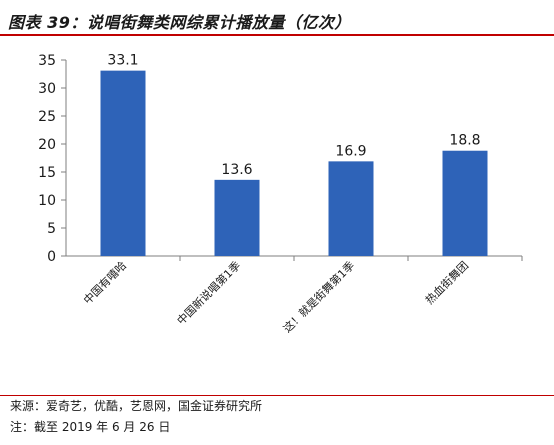 The image size is (554, 445). What do you see at coordinates (47, 201) in the screenshot?
I see `y-tick-label: 10` at bounding box center [47, 201].